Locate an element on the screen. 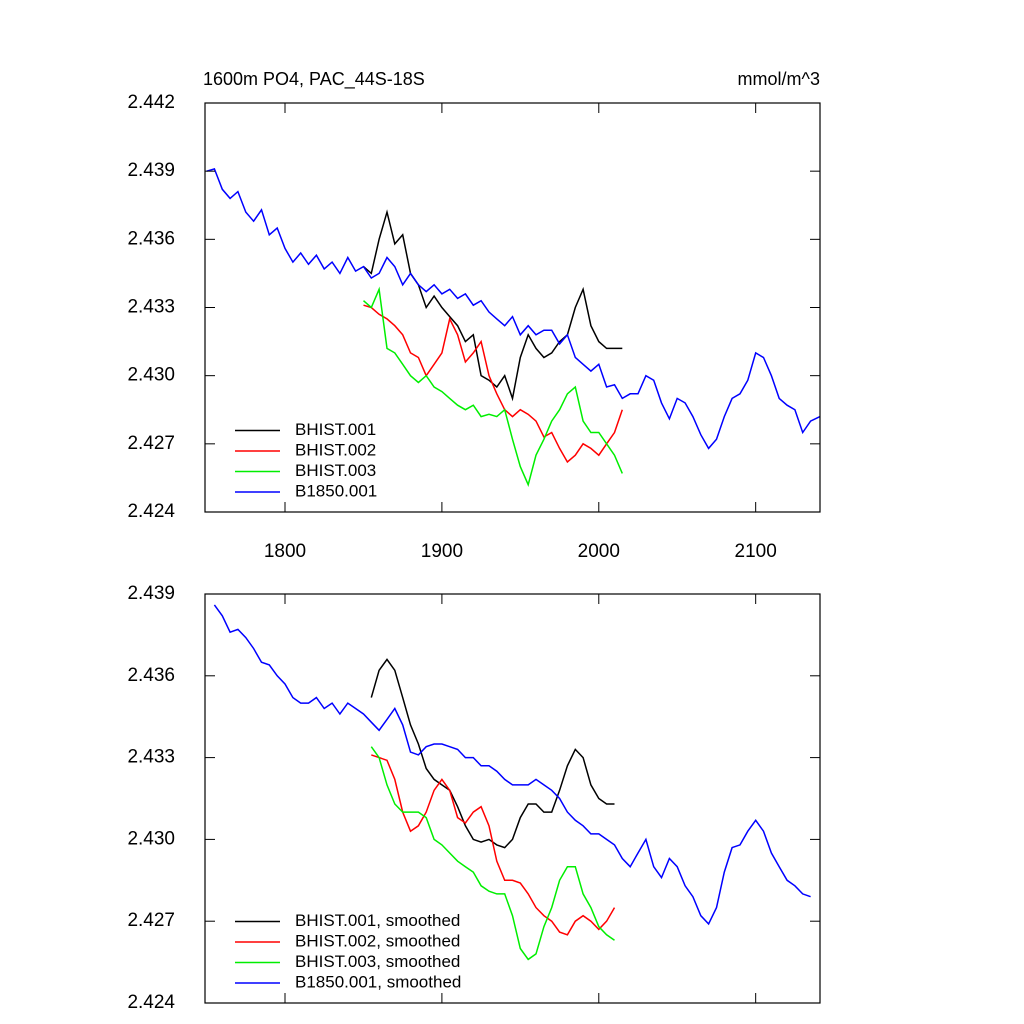 The image size is (1024, 1024). x-tick-label: 2100 is located at coordinates (756, 551).